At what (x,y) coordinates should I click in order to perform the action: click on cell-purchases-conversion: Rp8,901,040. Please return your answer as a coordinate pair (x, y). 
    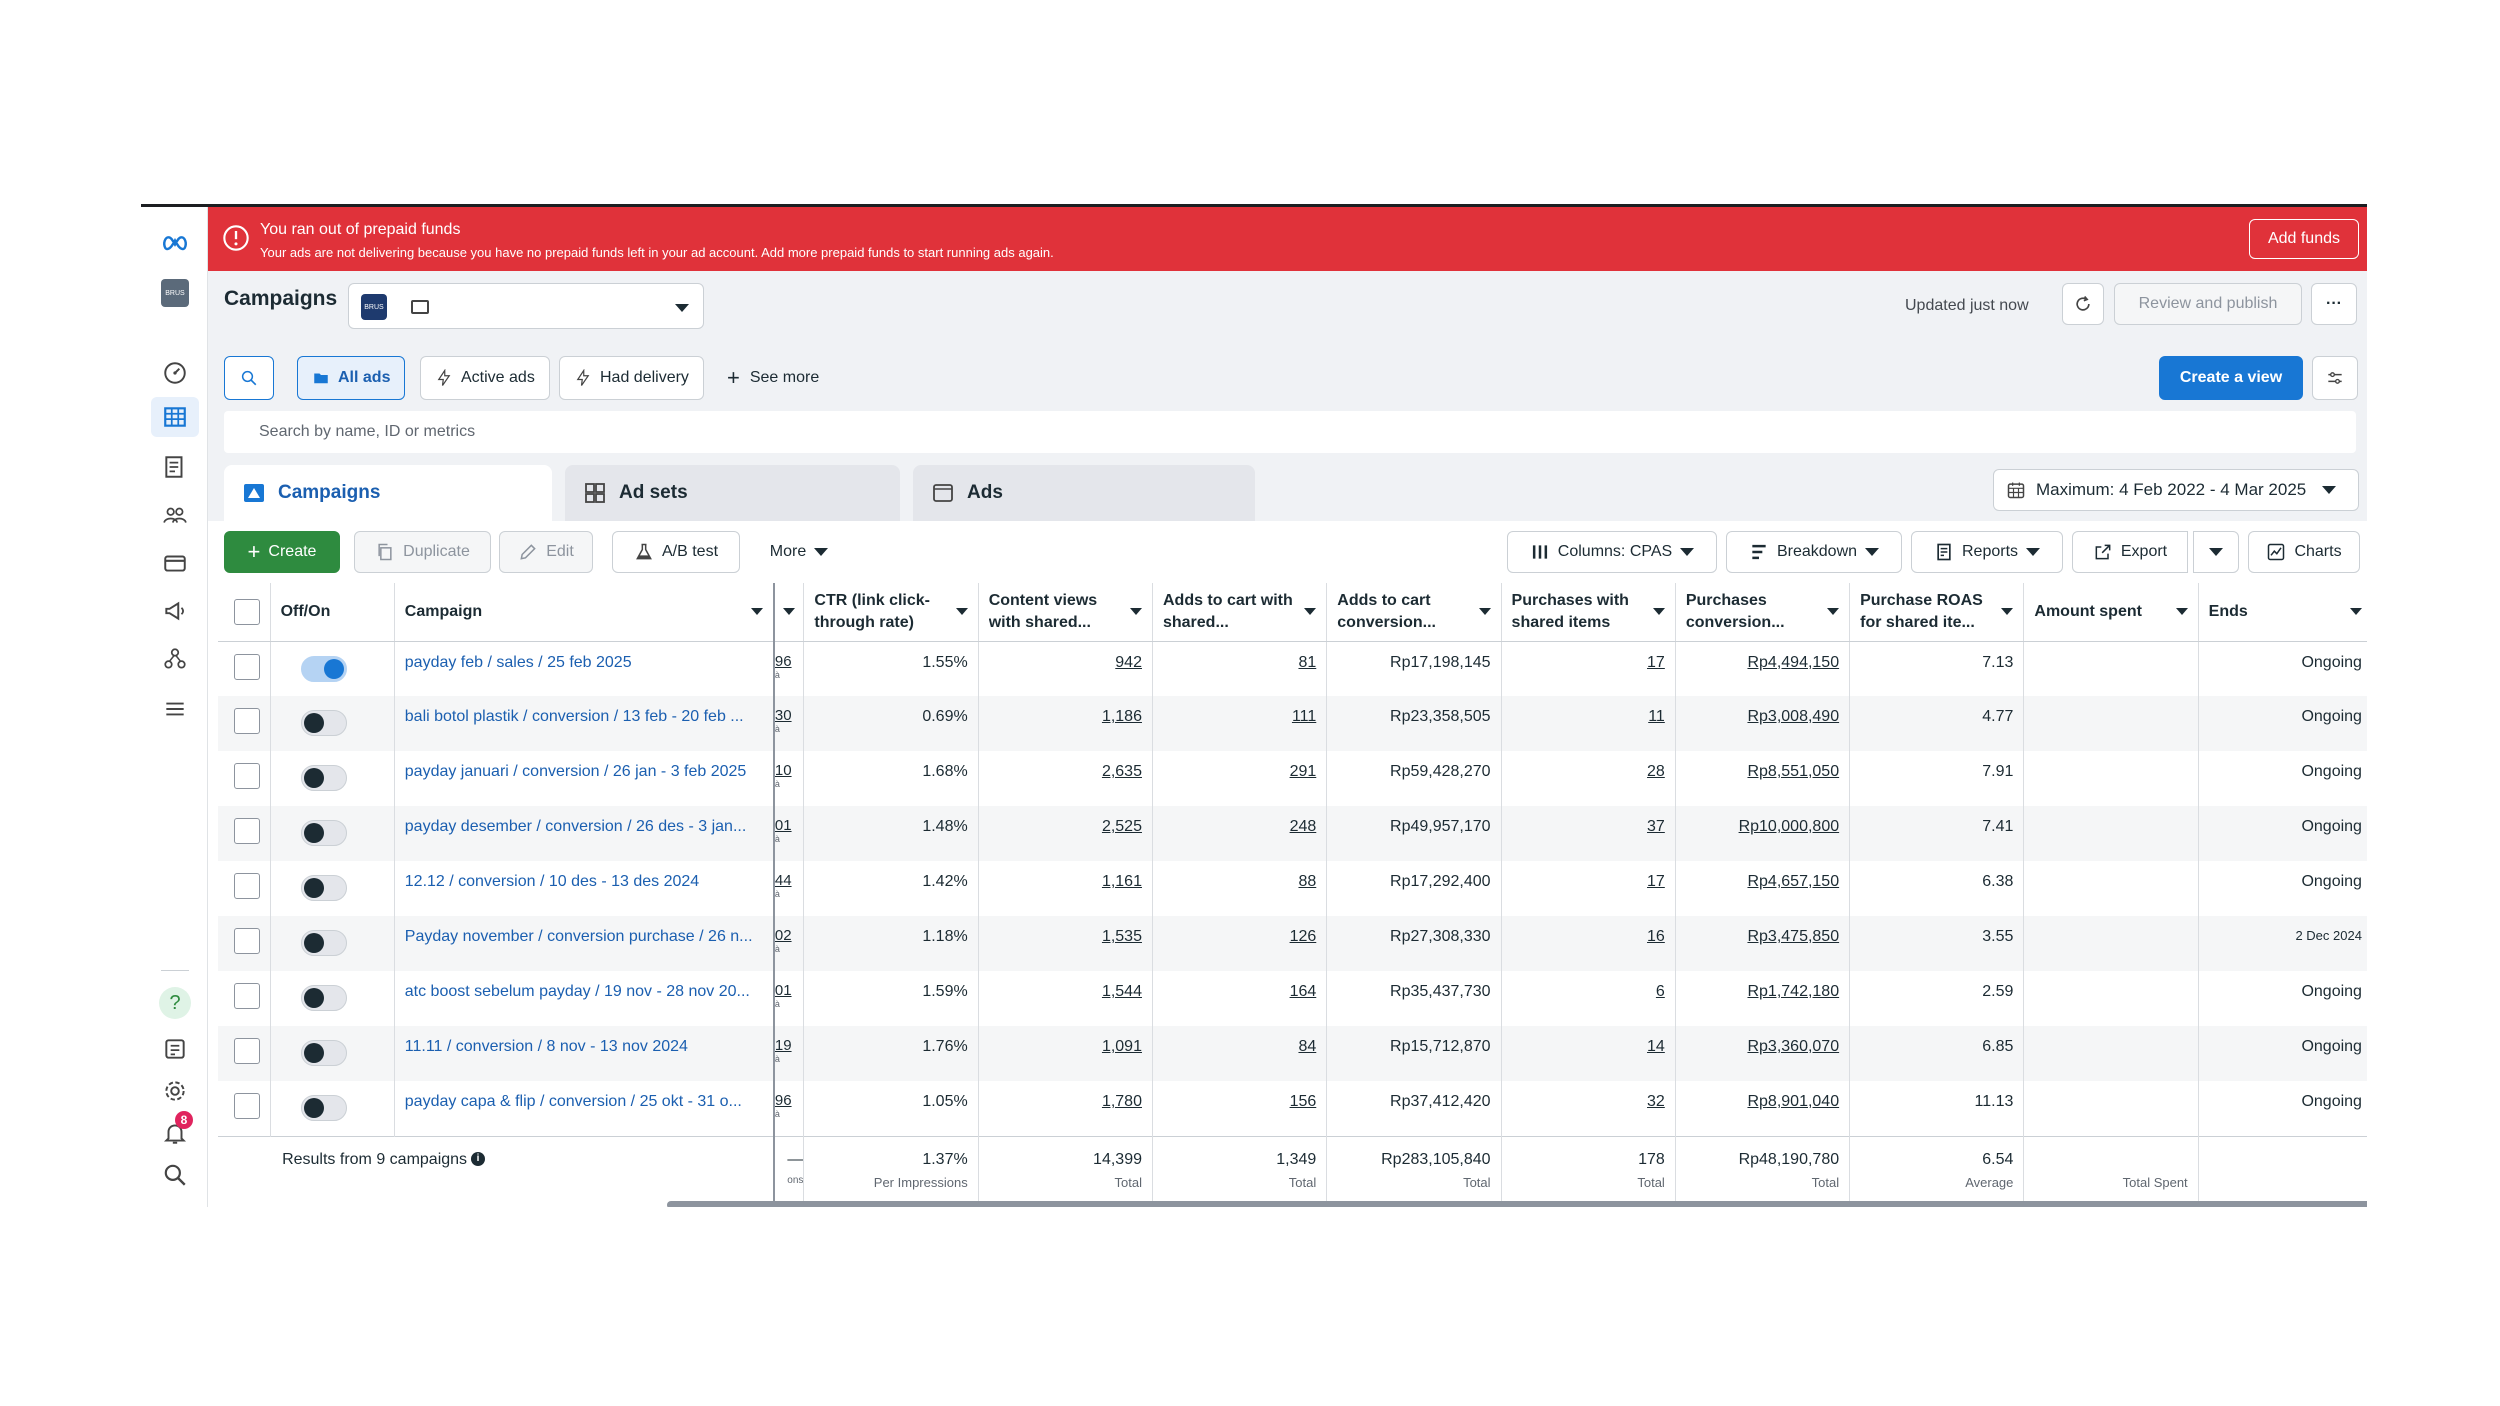
    Looking at the image, I should click on (1763, 1108).